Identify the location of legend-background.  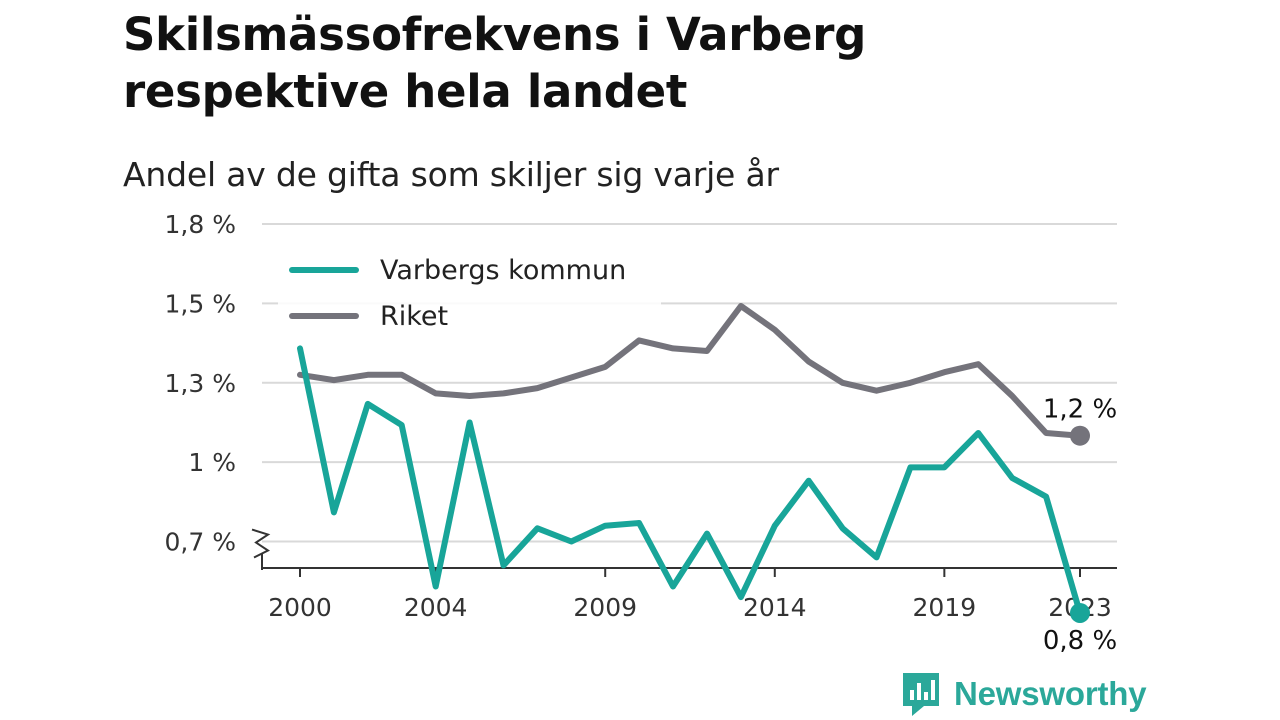
(469, 288).